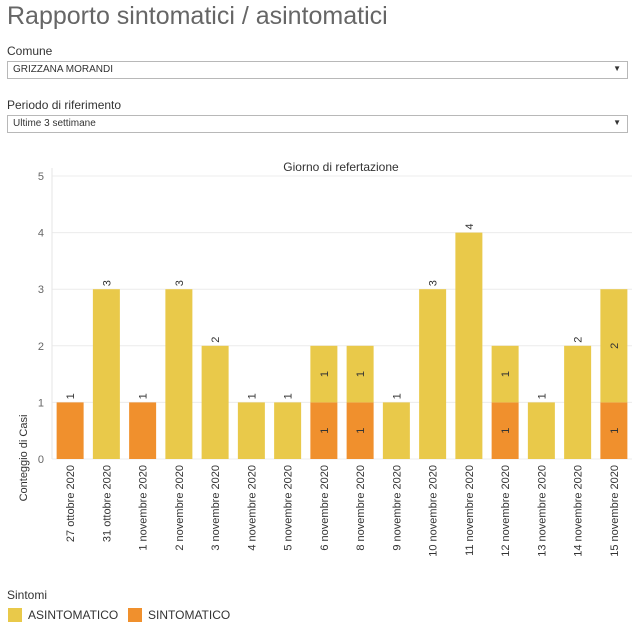 This screenshot has width=638, height=629. What do you see at coordinates (27, 595) in the screenshot?
I see `legend-title: Sintomi` at bounding box center [27, 595].